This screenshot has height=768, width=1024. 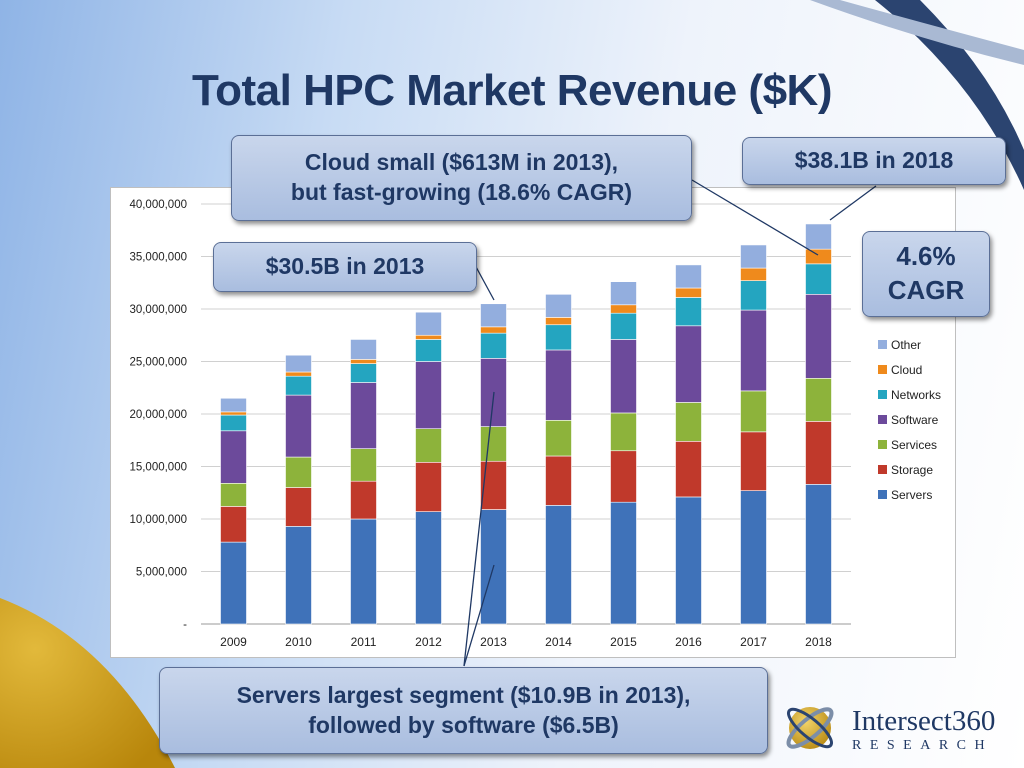 What do you see at coordinates (623, 642) in the screenshot?
I see `x-tick-label: 2015` at bounding box center [623, 642].